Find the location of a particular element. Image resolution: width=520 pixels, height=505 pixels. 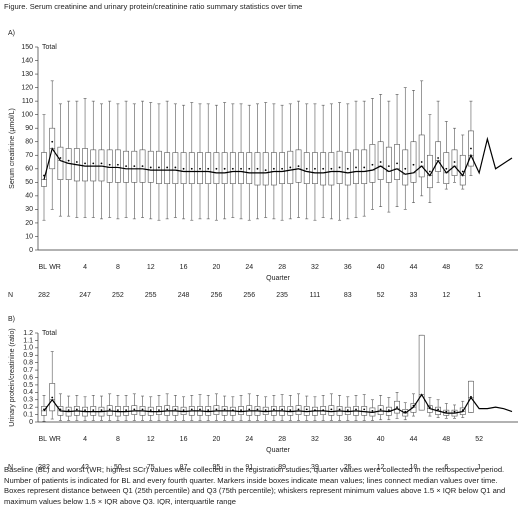

y-tick-label: 0 is located at coordinates (31, 422).